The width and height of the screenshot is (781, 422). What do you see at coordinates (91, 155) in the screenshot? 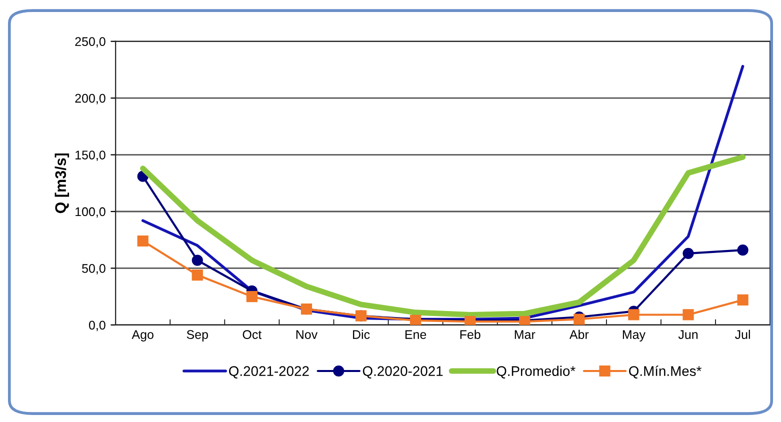
I see `y-tick-label: 150,0` at bounding box center [91, 155].